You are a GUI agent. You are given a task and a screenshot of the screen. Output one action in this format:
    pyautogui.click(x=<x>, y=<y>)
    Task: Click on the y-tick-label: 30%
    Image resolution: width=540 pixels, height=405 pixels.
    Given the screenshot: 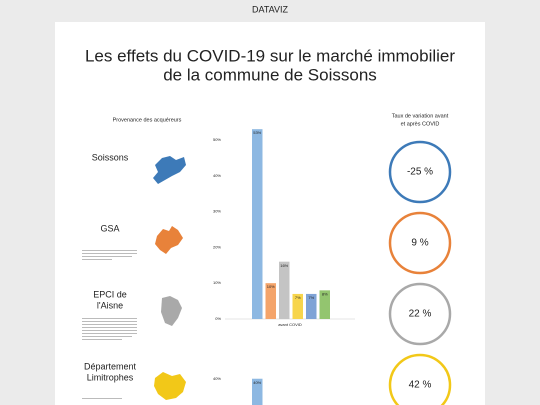 What is the action you would take?
    pyautogui.click(x=217, y=211)
    